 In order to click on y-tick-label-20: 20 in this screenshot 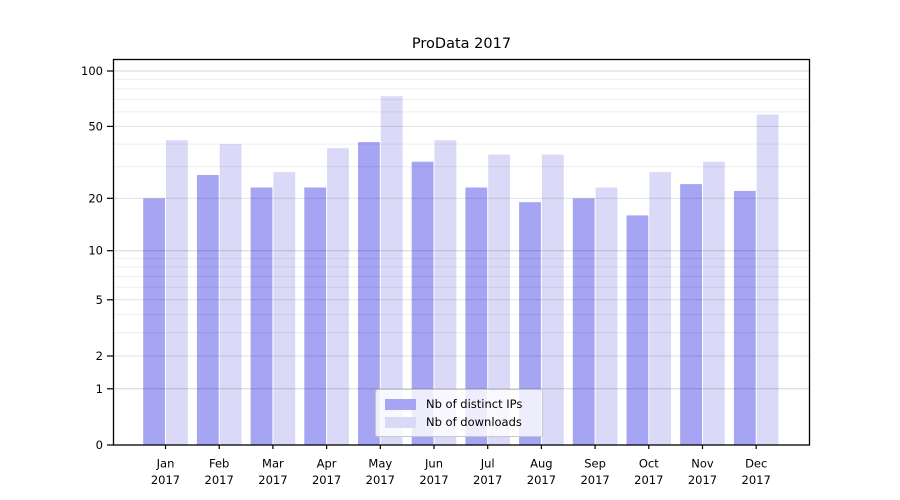, I will do `click(95, 198)`.